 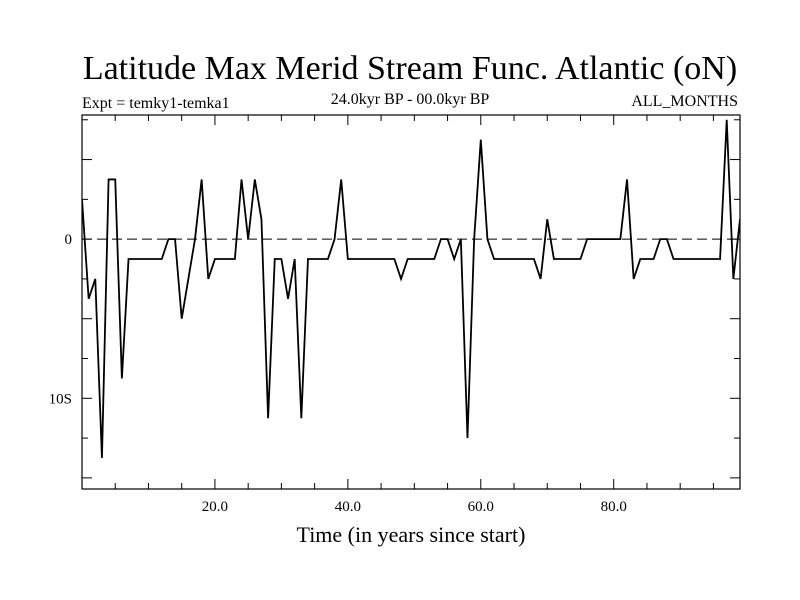 What do you see at coordinates (411, 534) in the screenshot?
I see `x-axis-label: Time (in years since start)` at bounding box center [411, 534].